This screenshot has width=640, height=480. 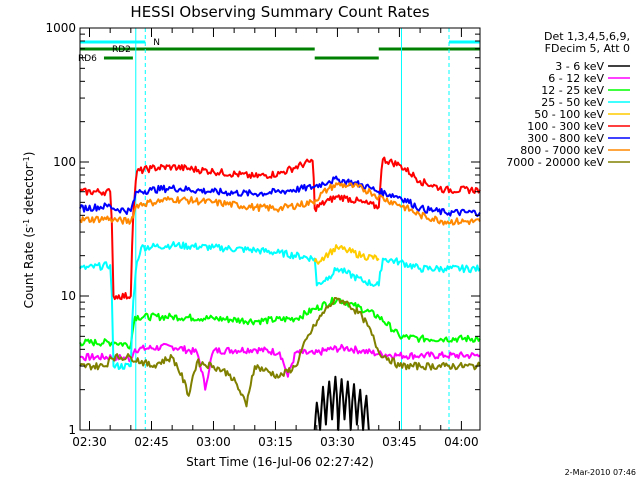 What do you see at coordinates (579, 66) in the screenshot?
I see `legend-label: 3 - 6 keV` at bounding box center [579, 66].